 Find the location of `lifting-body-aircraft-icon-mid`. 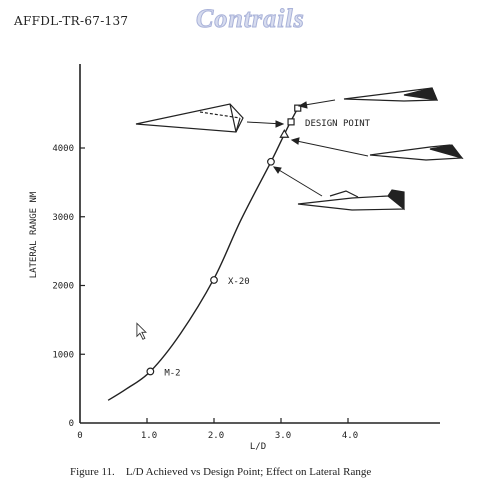

lifting-body-aircraft-icon-mid is located at coordinates (416, 152).